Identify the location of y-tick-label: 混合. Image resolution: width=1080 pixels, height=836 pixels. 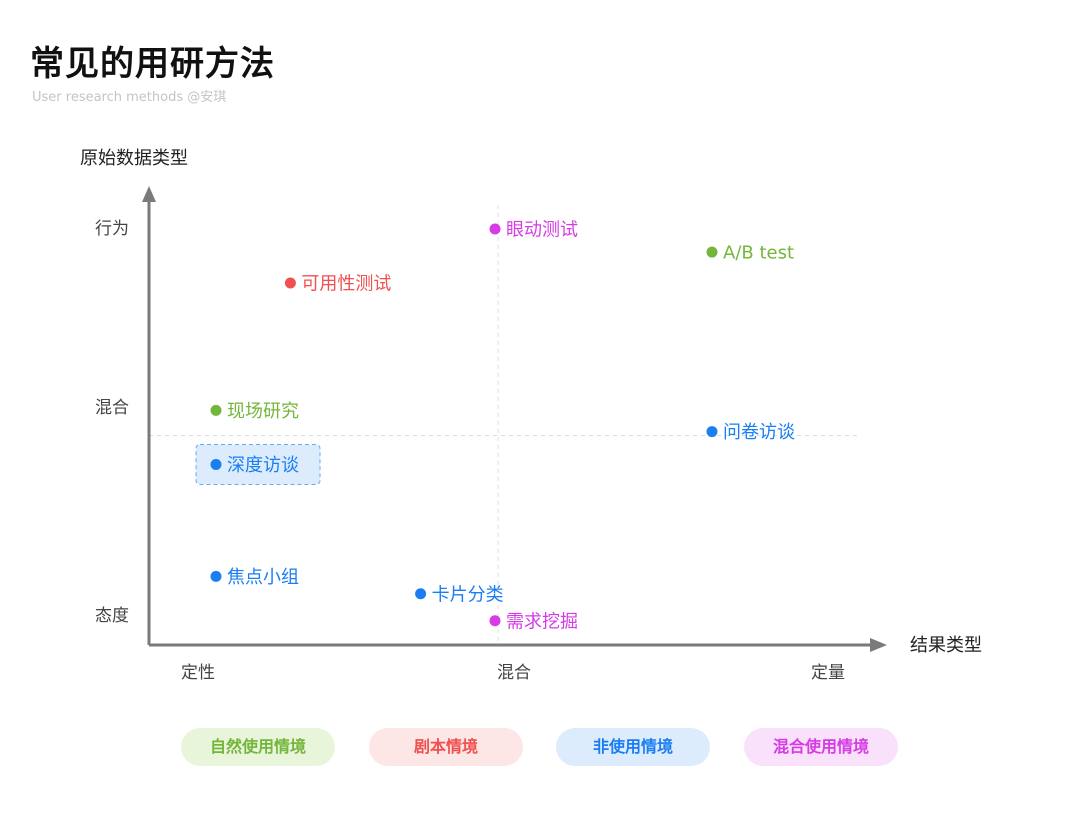
(112, 408).